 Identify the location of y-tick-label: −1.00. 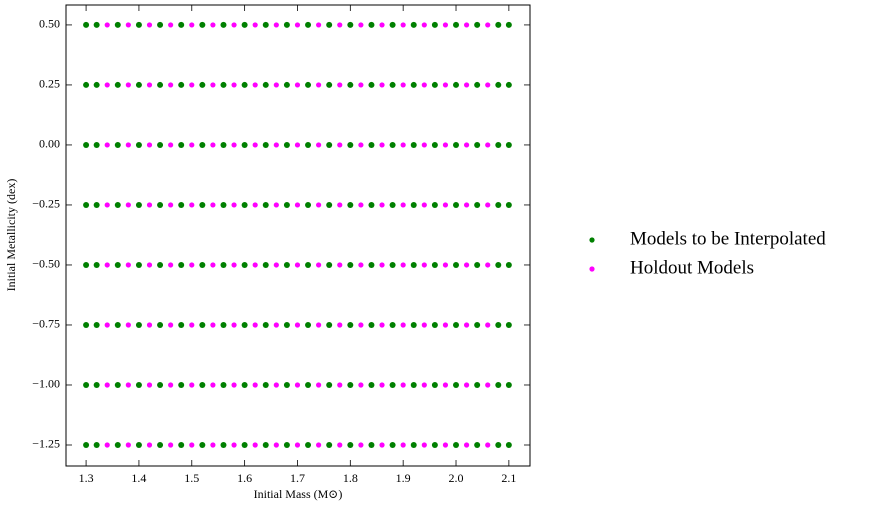
(46, 384).